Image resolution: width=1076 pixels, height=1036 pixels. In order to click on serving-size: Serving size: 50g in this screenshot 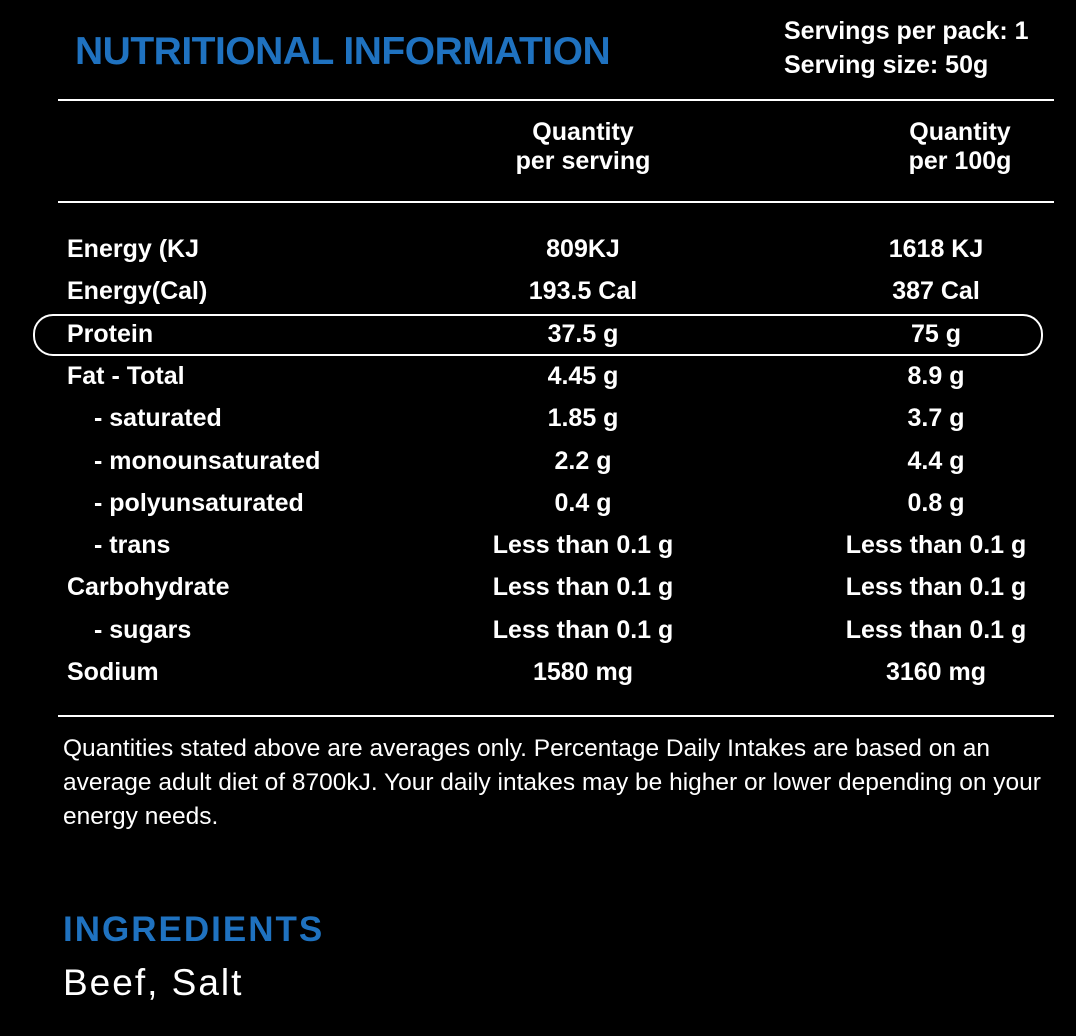, I will do `click(886, 65)`.